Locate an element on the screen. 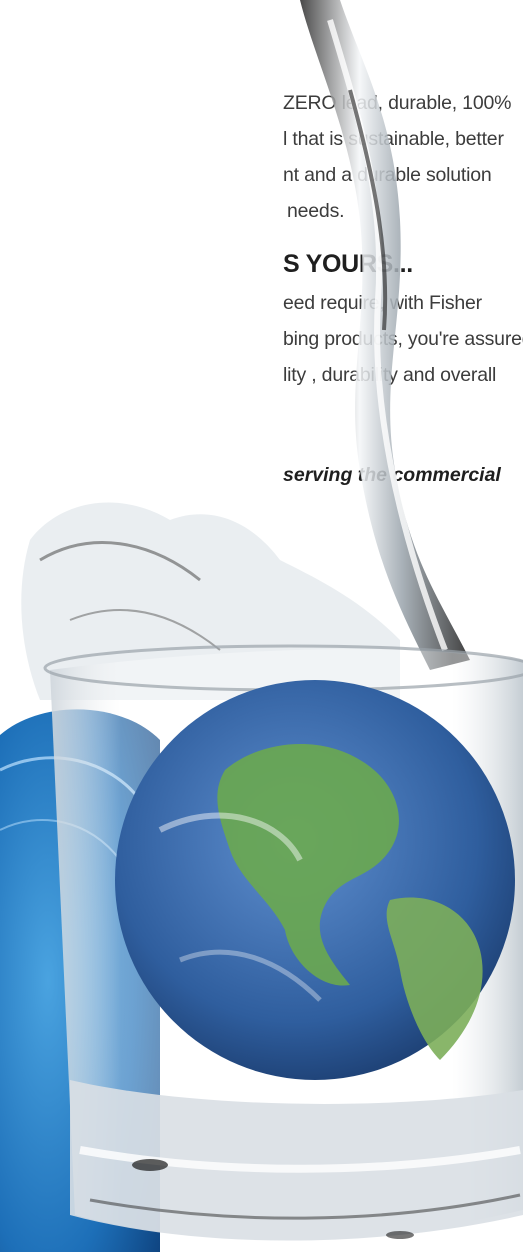  north-america-shape is located at coordinates (308, 864).